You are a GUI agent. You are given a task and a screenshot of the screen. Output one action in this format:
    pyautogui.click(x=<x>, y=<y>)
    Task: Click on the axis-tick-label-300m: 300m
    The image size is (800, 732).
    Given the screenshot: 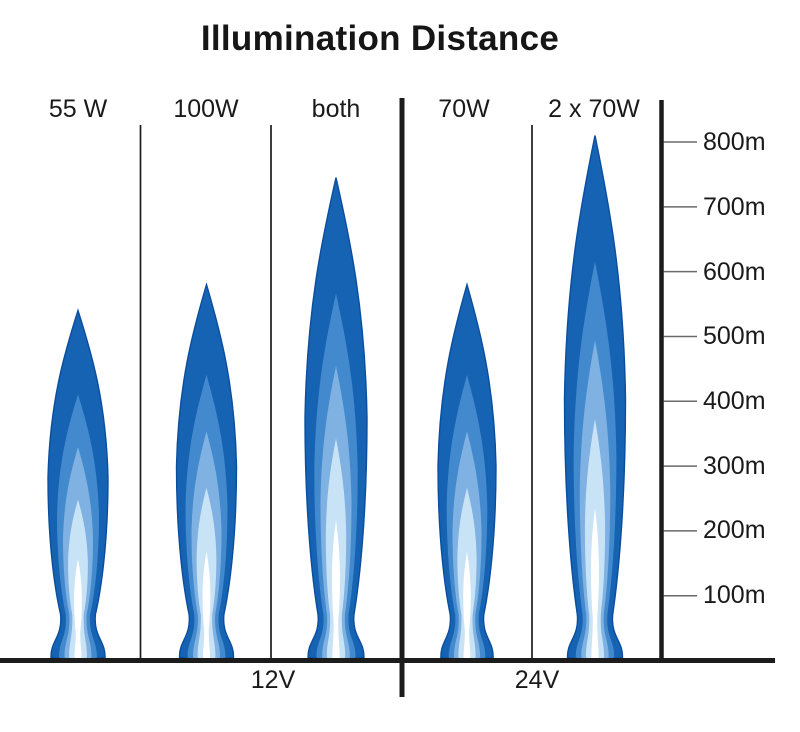 What is the action you would take?
    pyautogui.click(x=734, y=466)
    